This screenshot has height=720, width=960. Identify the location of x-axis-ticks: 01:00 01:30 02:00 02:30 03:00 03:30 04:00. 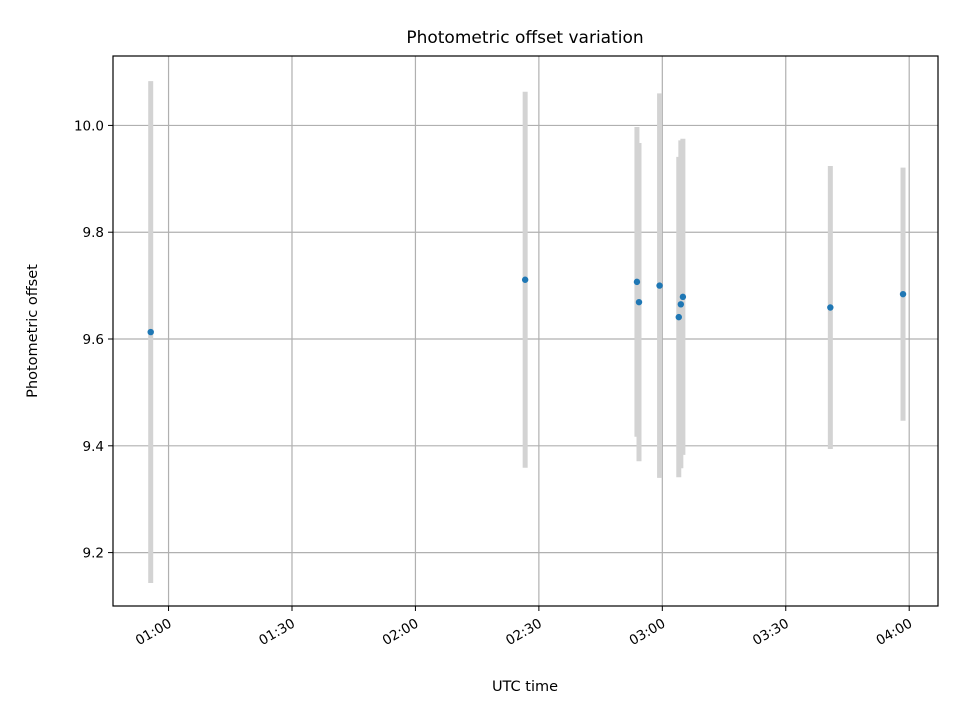
(524, 627).